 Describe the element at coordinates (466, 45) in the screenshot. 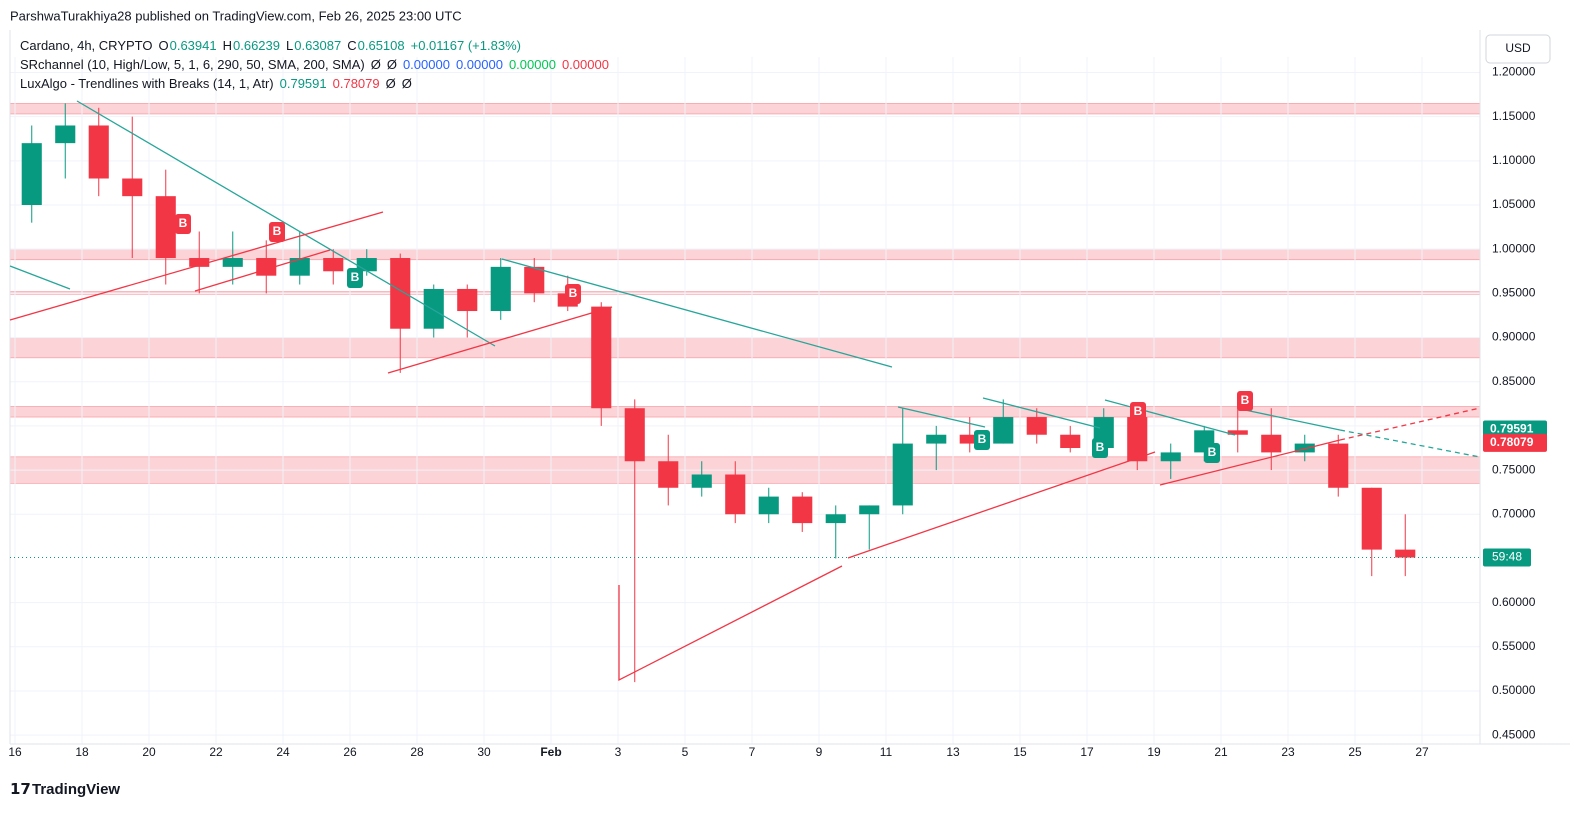

I see `legend-item: +0.01167 (+1.83%)` at that location.